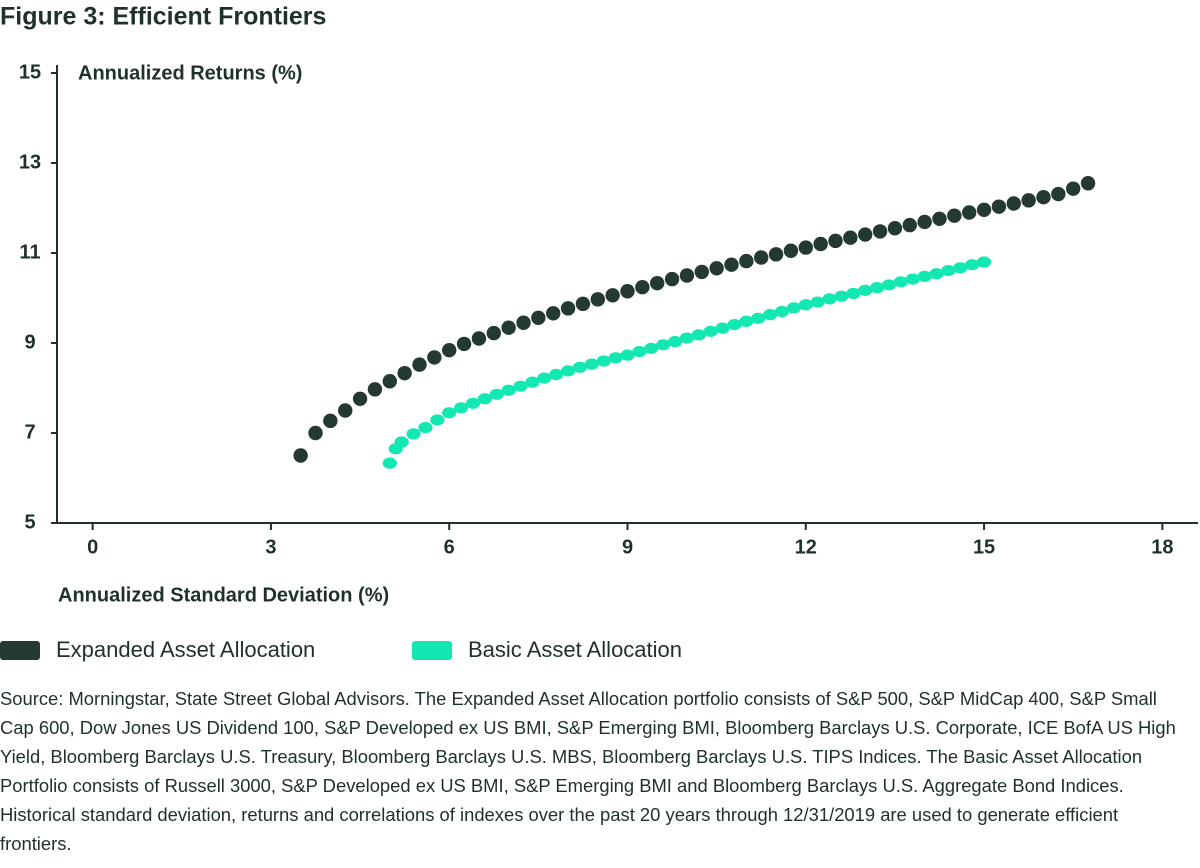 The image size is (1200, 868). Describe the element at coordinates (806, 547) in the screenshot. I see `x-tick-label: 12` at that location.